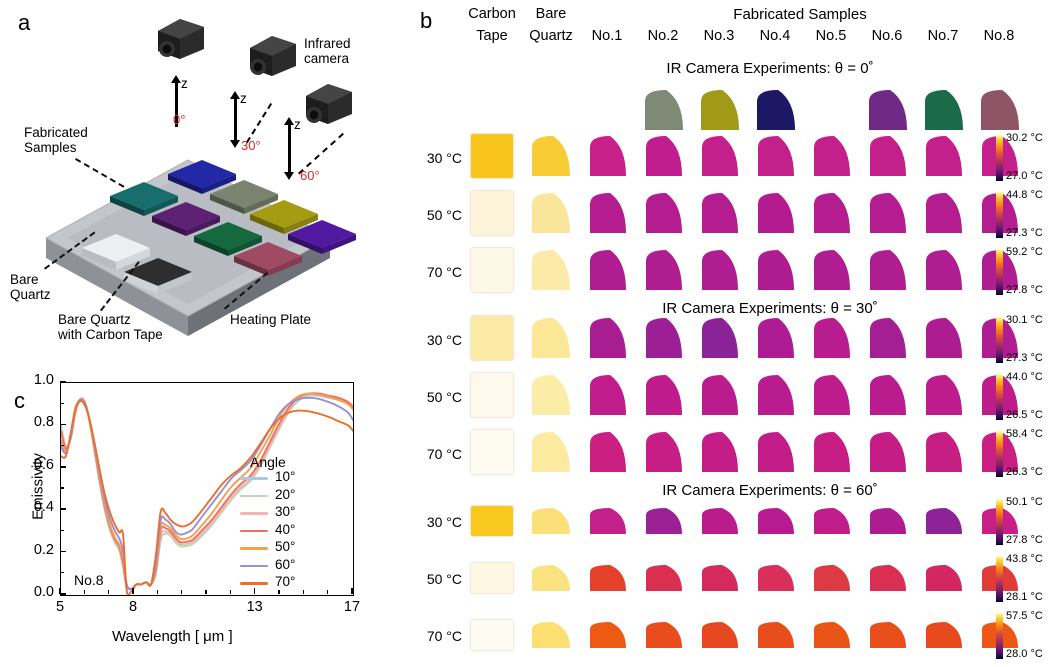 The width and height of the screenshot is (1052, 667). What do you see at coordinates (888, 110) in the screenshot?
I see `photo-sample-no6` at bounding box center [888, 110].